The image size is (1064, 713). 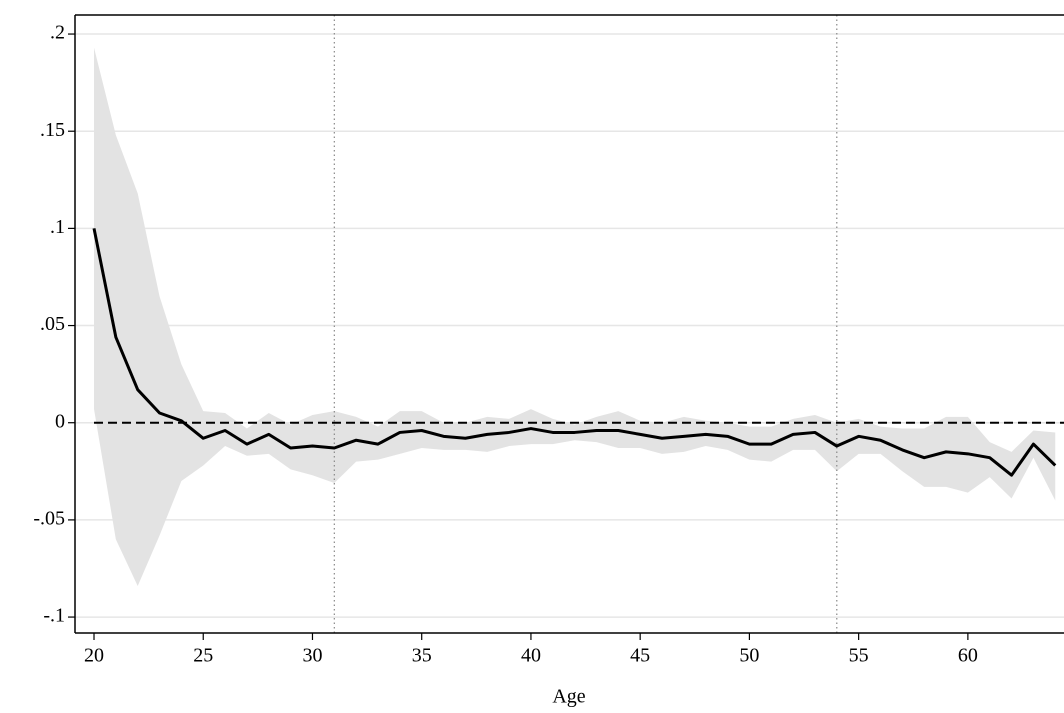 What do you see at coordinates (52, 130) in the screenshot?
I see `y-tick-label: .15` at bounding box center [52, 130].